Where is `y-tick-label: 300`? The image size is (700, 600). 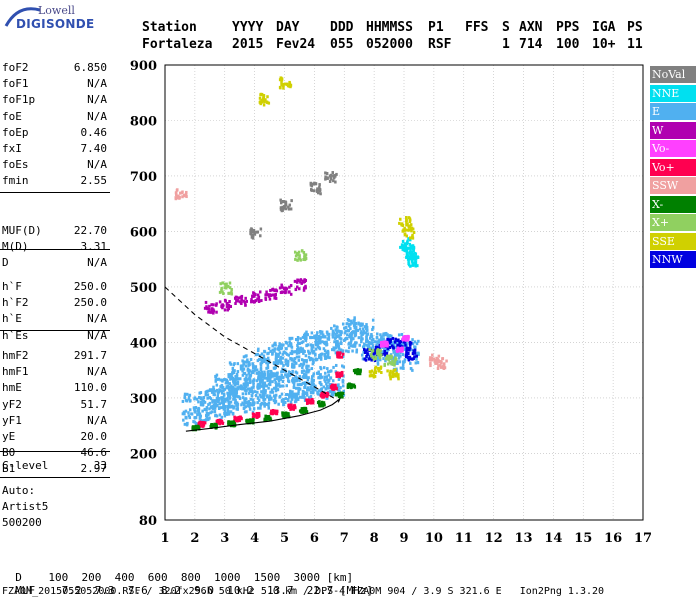 y-tick-label: 300 is located at coordinates (143, 399).